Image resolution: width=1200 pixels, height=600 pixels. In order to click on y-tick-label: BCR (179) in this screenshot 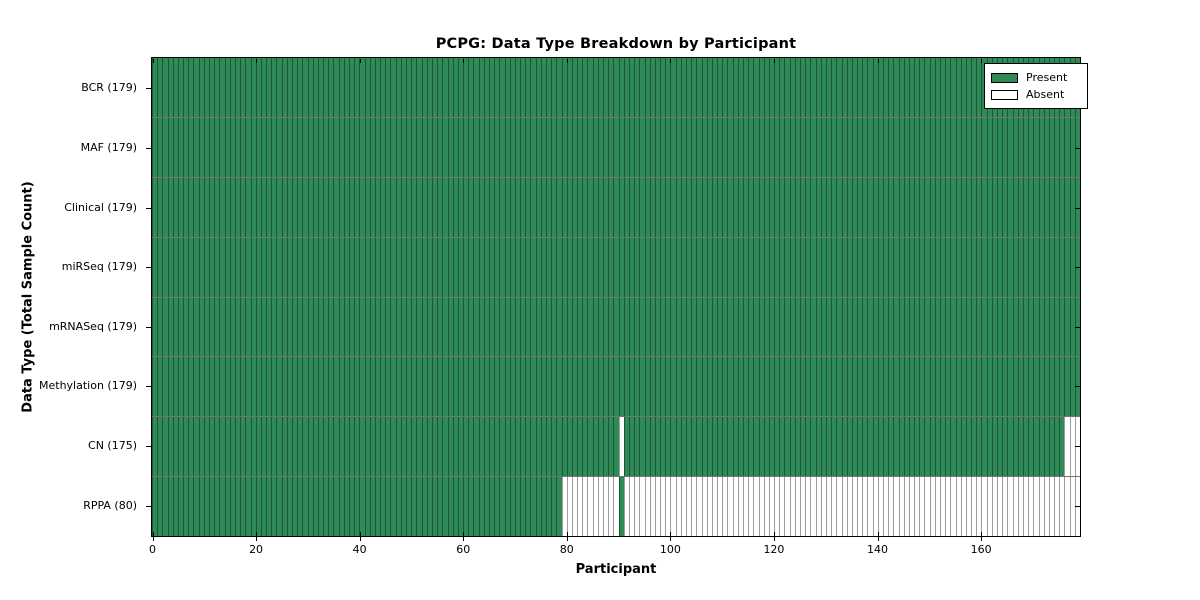, I will do `click(109, 88)`.